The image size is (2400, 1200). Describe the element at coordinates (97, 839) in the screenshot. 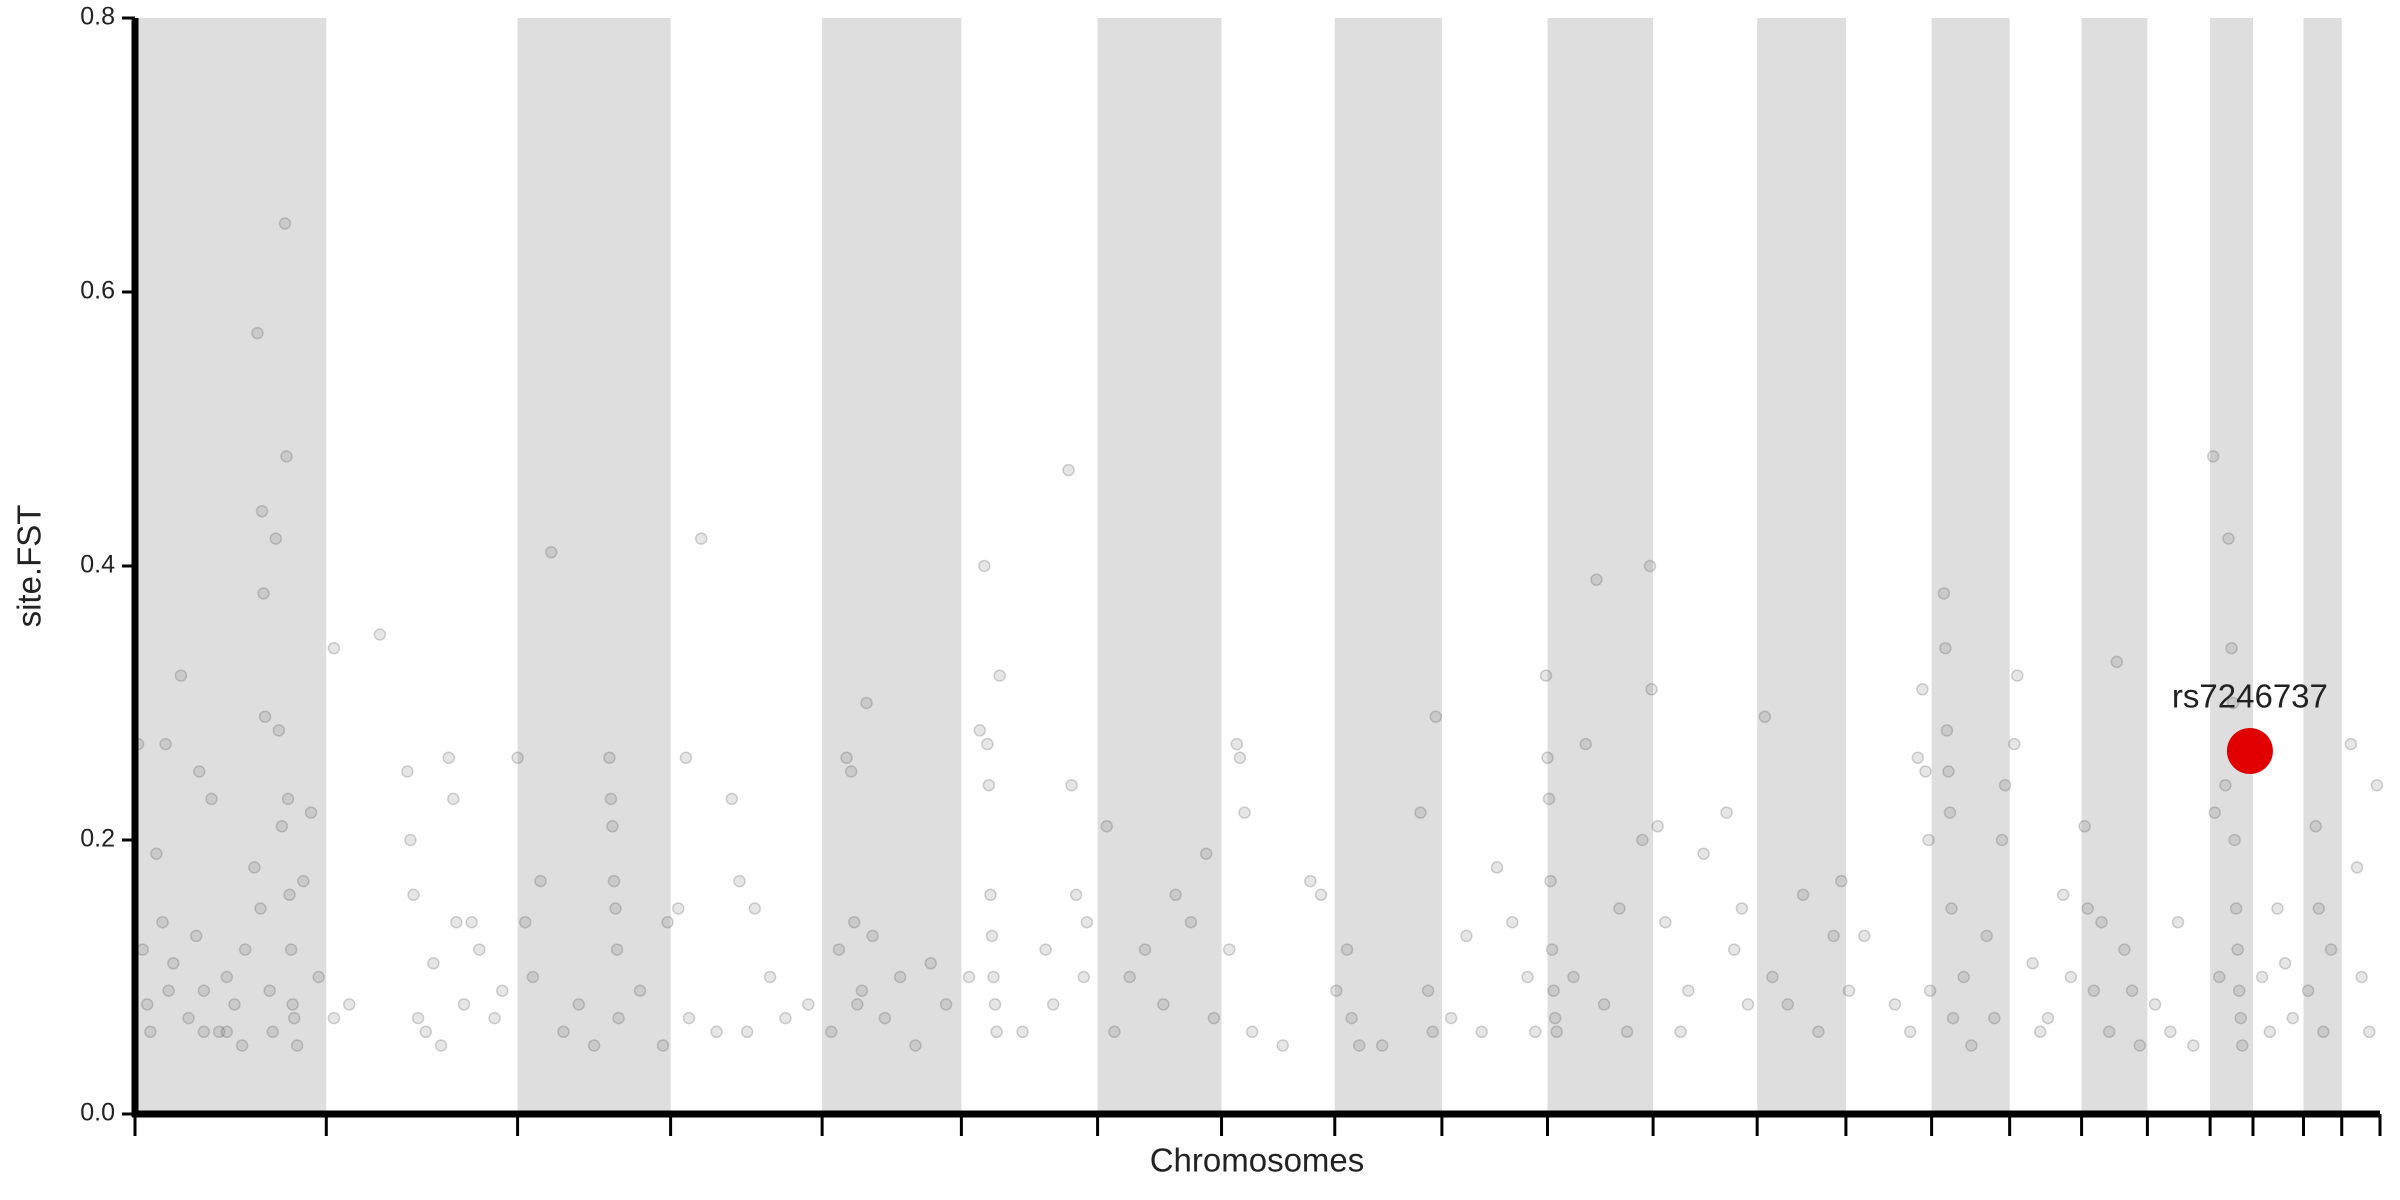

I see `y-tick-label: 0.2` at that location.